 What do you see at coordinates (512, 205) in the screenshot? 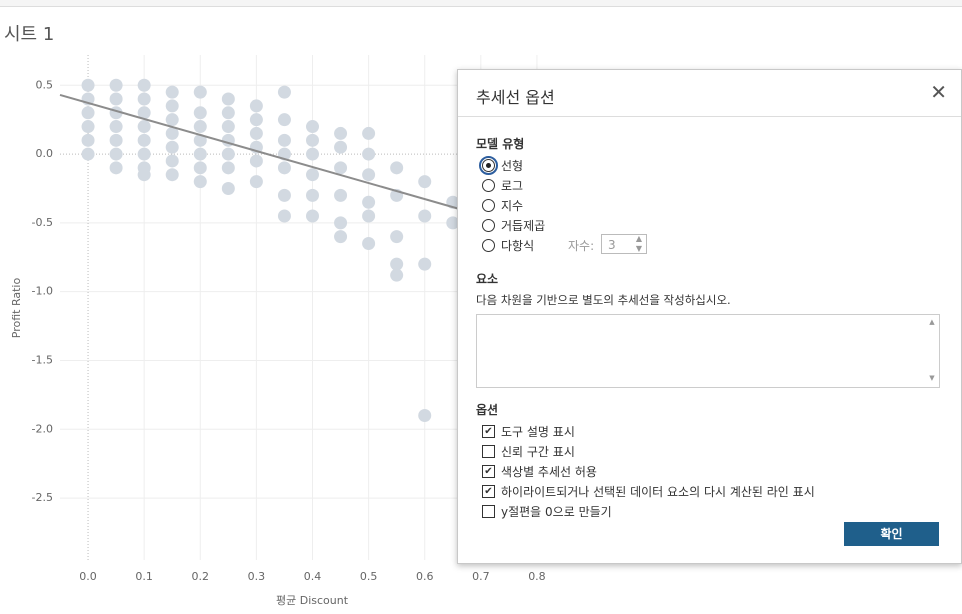
I see `radio-label: 지수` at bounding box center [512, 205].